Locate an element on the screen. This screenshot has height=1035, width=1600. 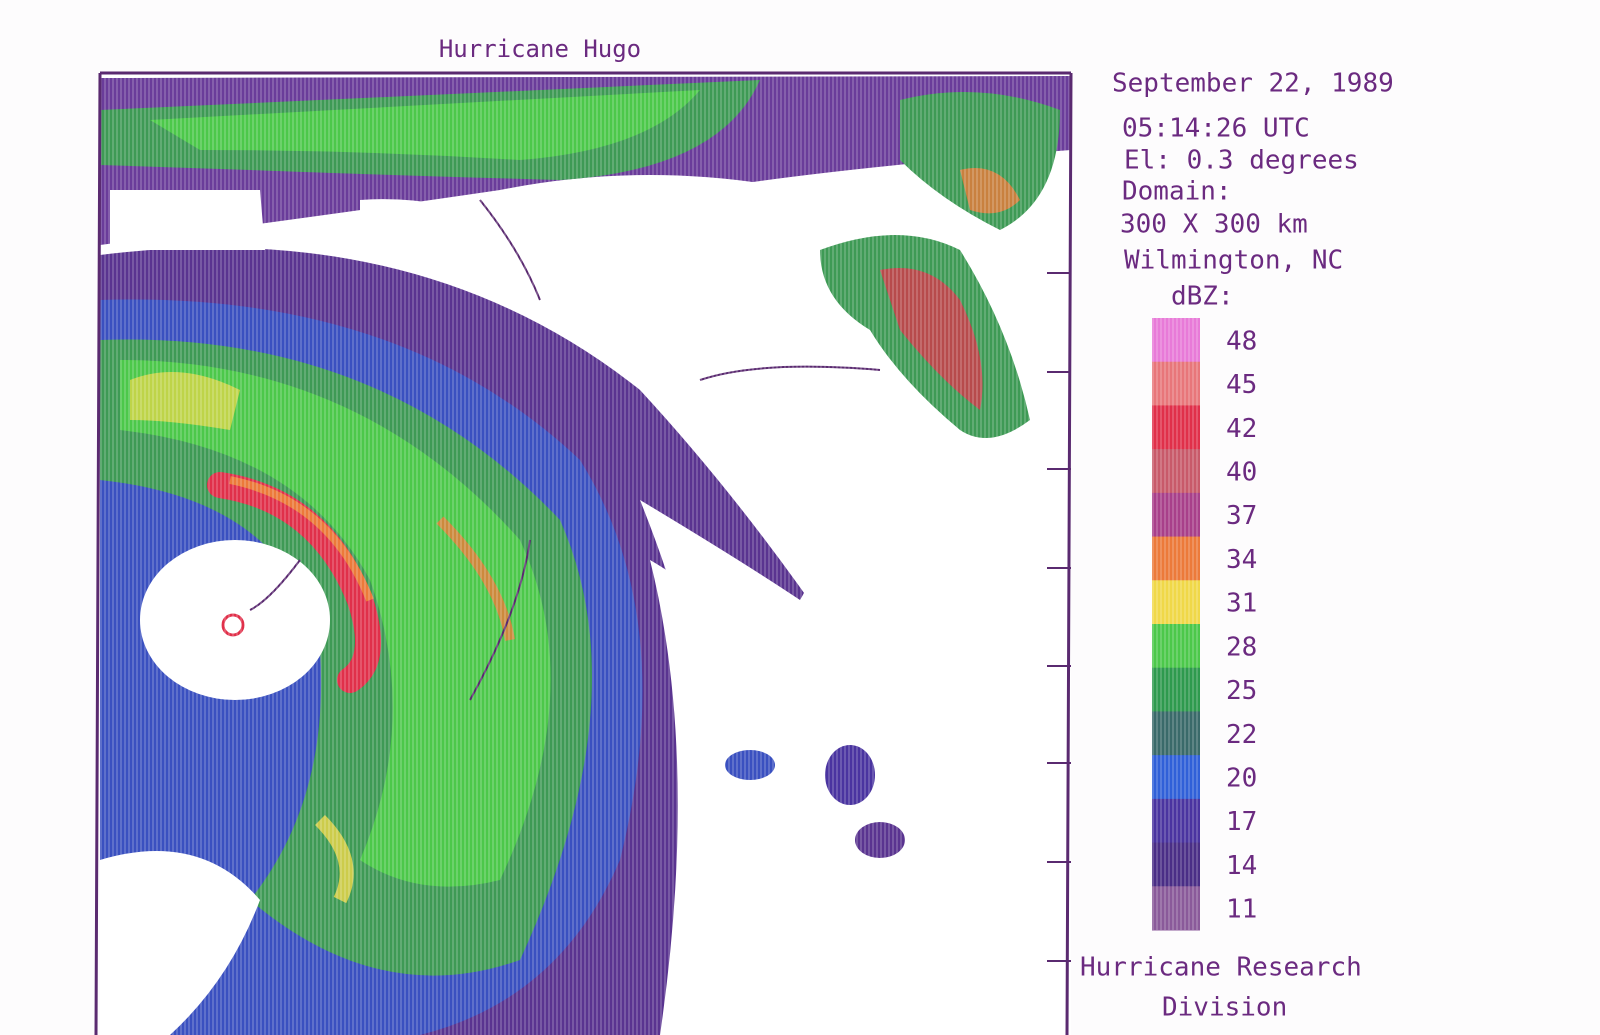
legend-label: 25 is located at coordinates (1241, 691).